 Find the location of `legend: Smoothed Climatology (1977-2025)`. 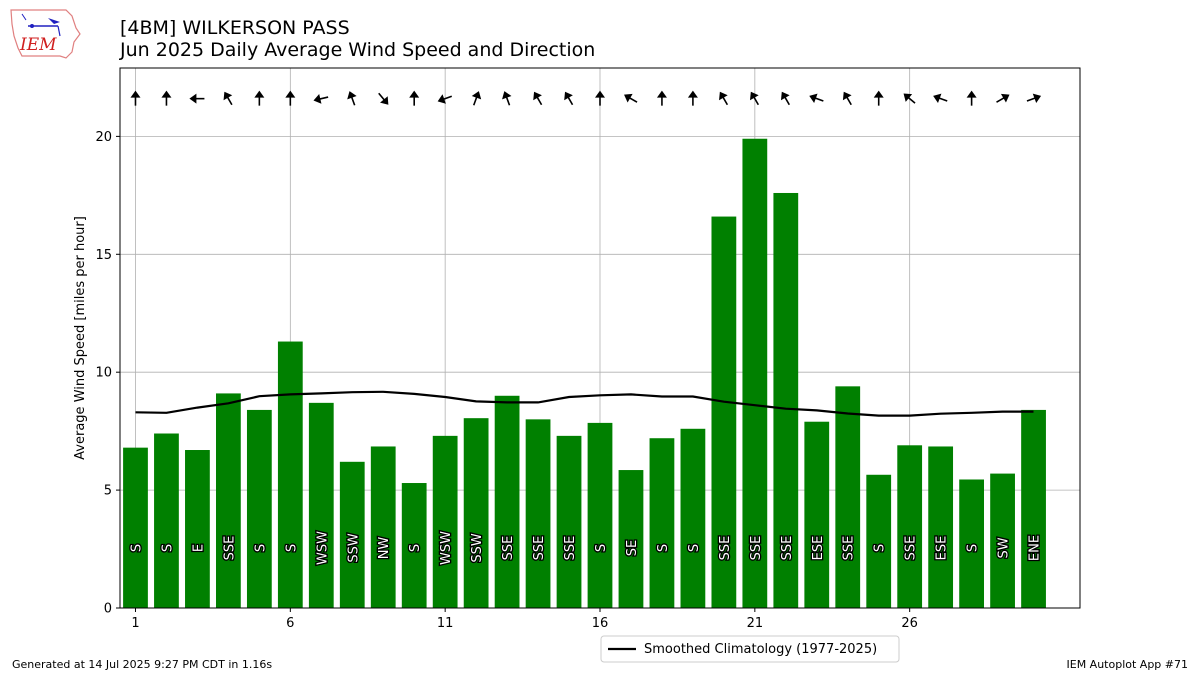

legend: Smoothed Climatology (1977-2025) is located at coordinates (750, 649).